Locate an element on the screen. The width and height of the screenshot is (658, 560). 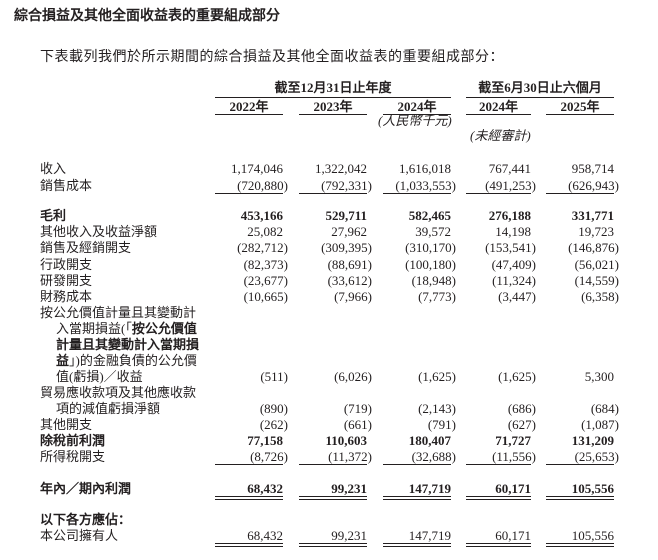
row-value: (82,373) is located at coordinates (265, 264).